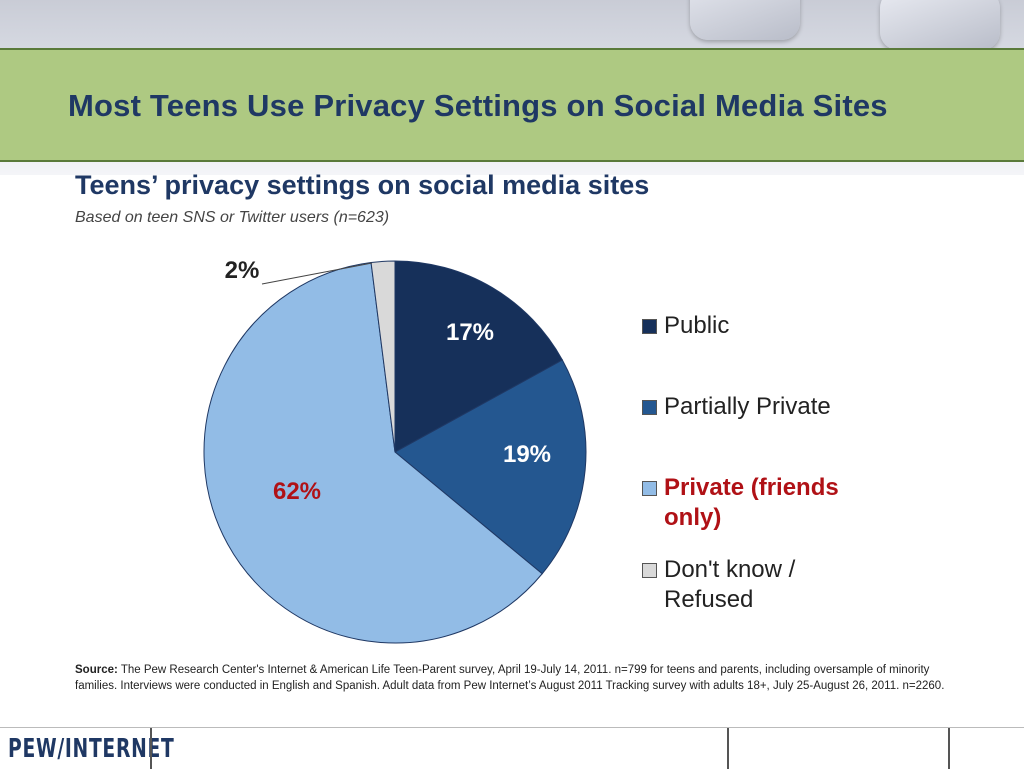  Describe the element at coordinates (91, 749) in the screenshot. I see `pew-internet-logo: PEW/INTERNET` at that location.